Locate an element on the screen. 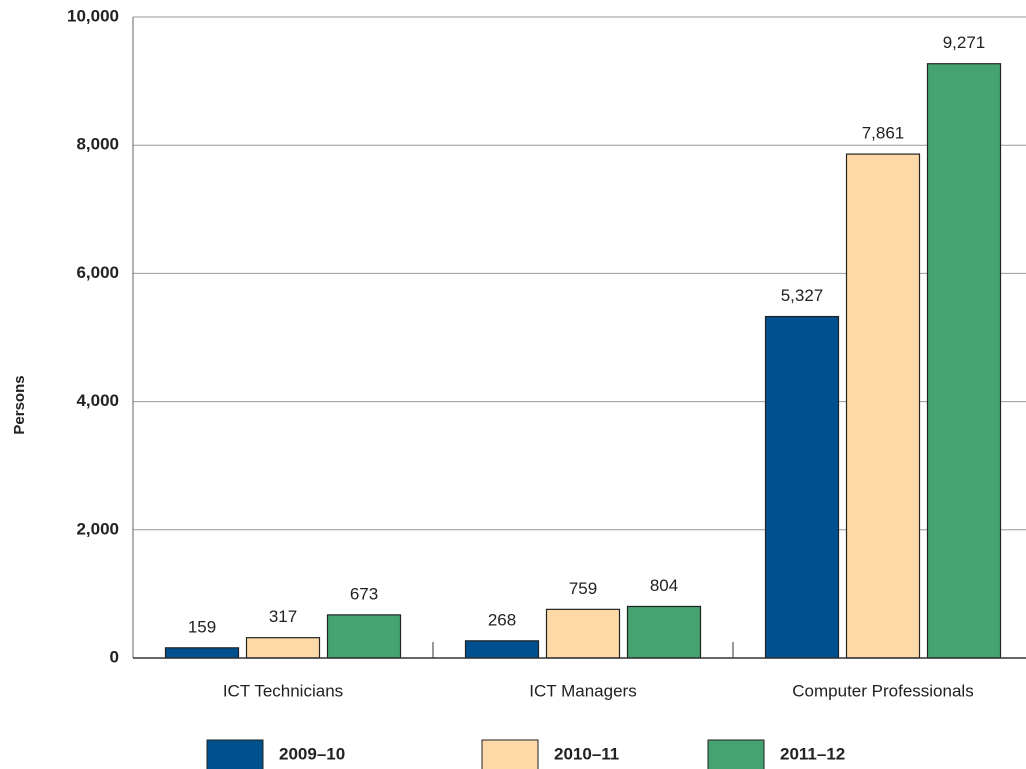 The image size is (1026, 769). x-tick-label: ICT Technicians is located at coordinates (283, 690).